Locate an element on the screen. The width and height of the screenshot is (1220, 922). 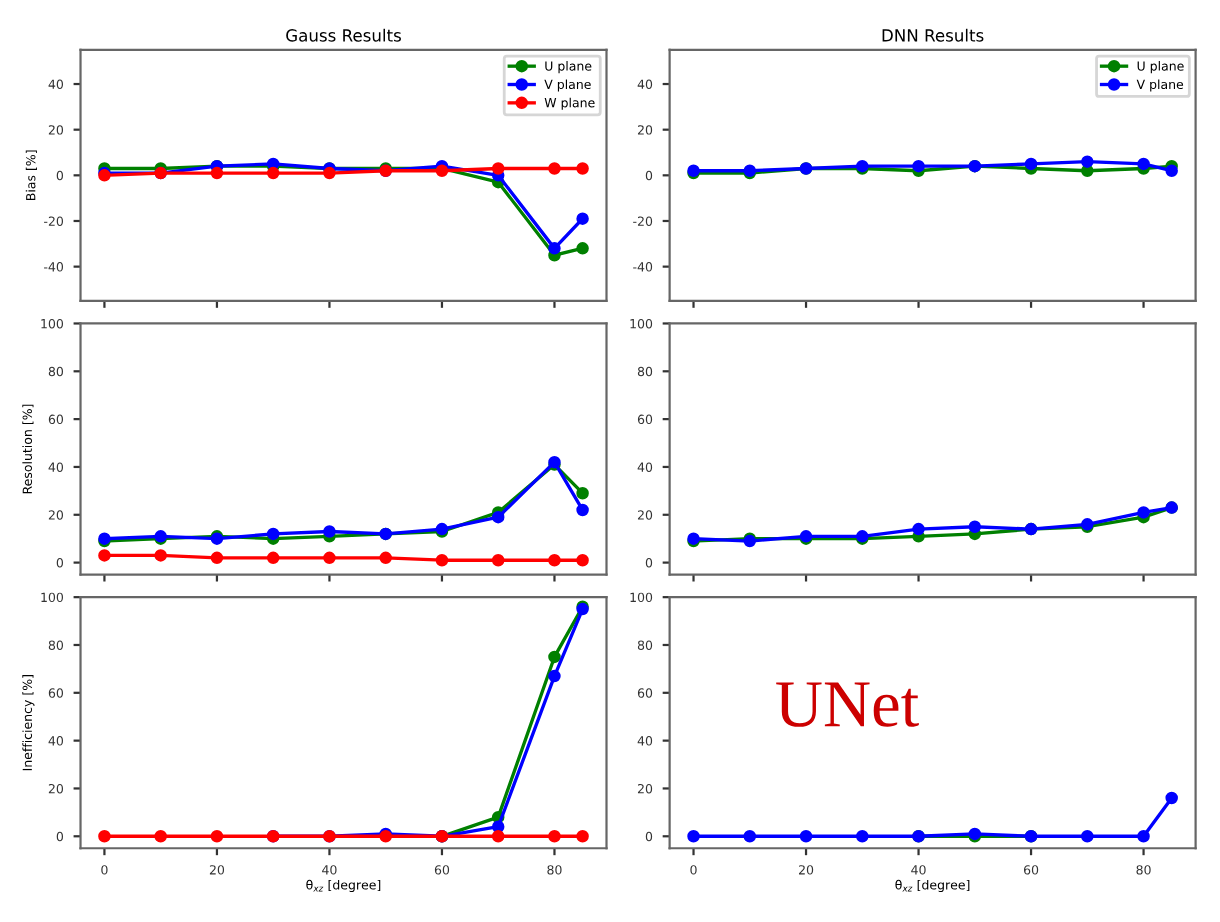
annotation: UNet is located at coordinates (847, 704).